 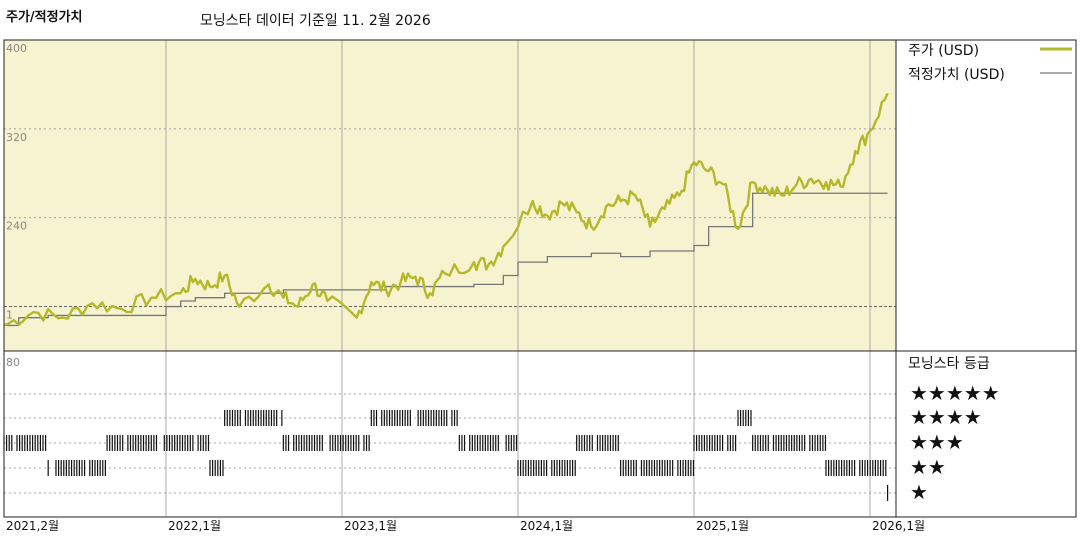 What do you see at coordinates (955, 393) in the screenshot?
I see `star-rating-label: ★★★★★` at bounding box center [955, 393].